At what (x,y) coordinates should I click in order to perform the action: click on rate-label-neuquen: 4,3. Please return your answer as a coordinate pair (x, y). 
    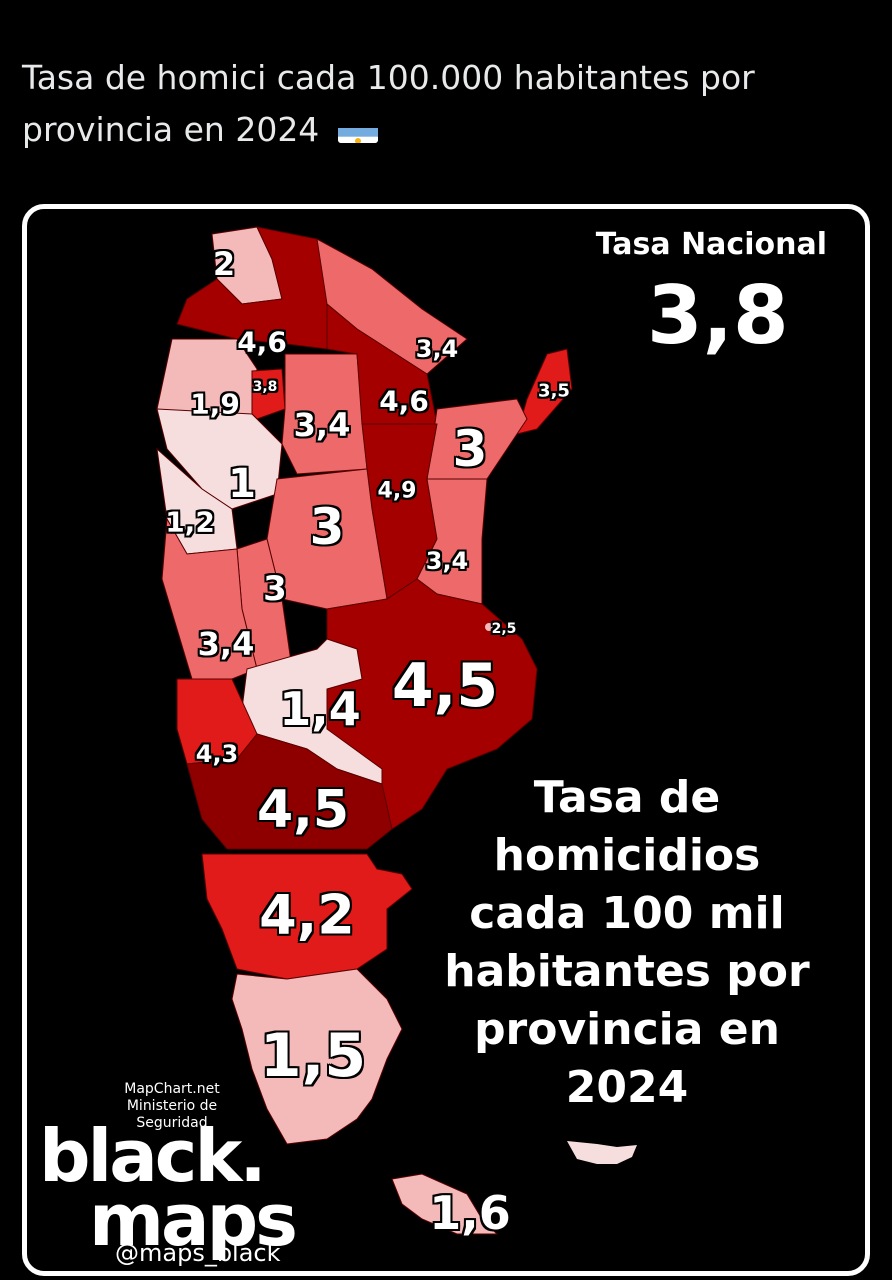
    Looking at the image, I should click on (217, 754).